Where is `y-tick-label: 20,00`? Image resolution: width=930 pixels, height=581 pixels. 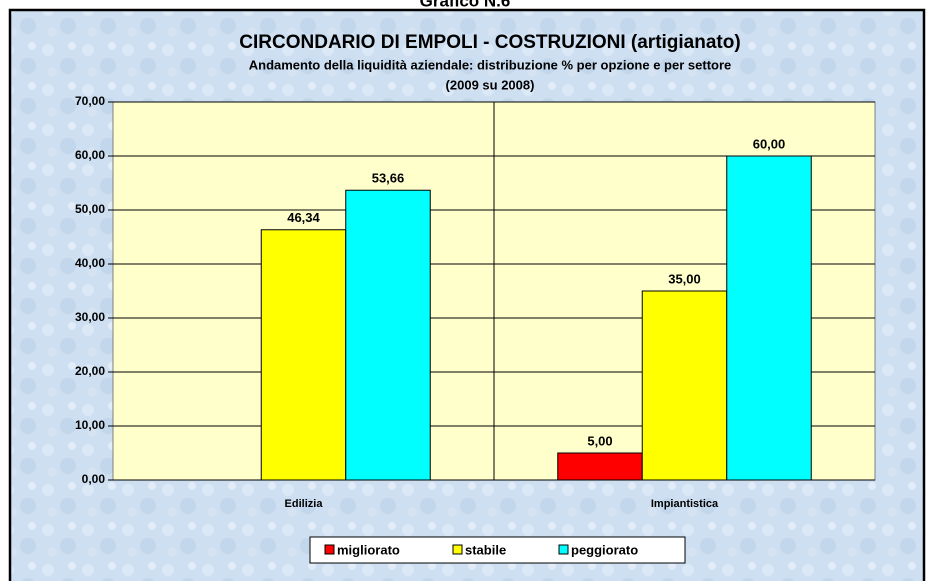 y-tick-label: 20,00 is located at coordinates (90, 371).